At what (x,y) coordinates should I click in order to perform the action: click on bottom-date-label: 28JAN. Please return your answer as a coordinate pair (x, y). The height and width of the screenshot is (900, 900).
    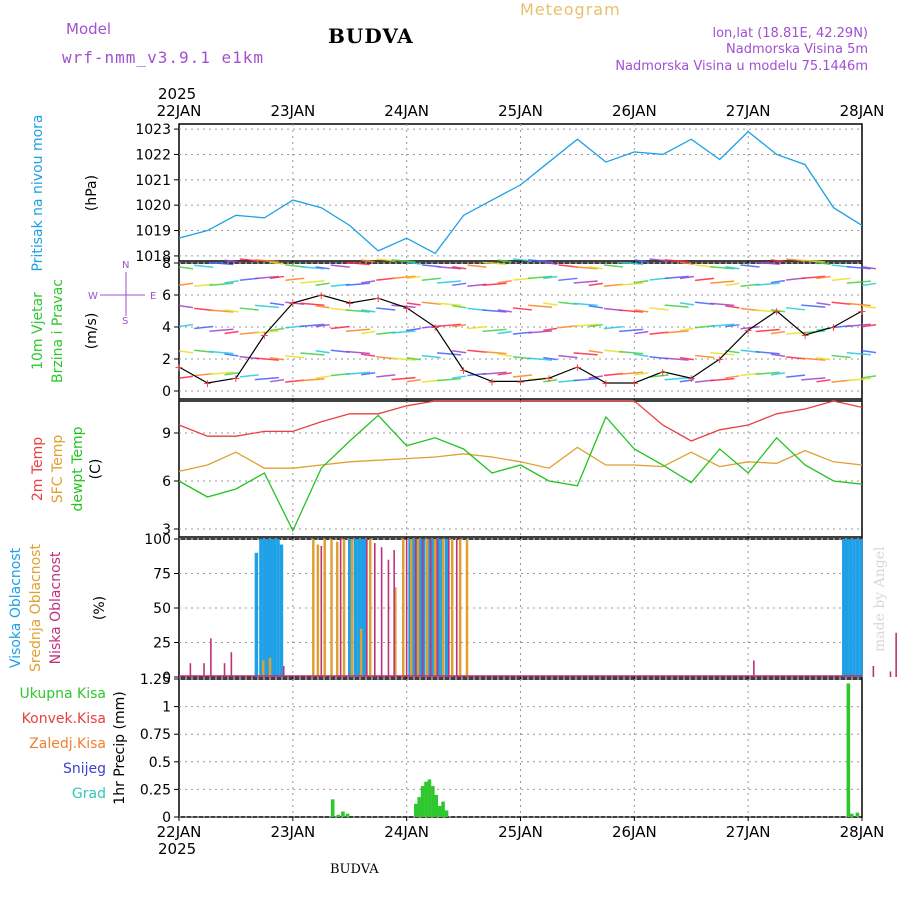
    Looking at the image, I should click on (862, 832).